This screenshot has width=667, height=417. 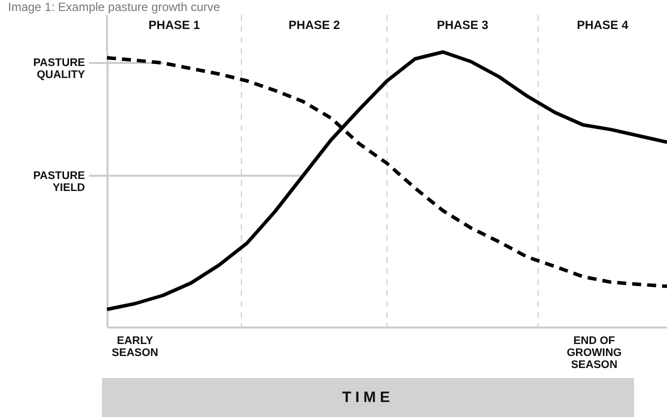 I want to click on text: PHASE 1, so click(x=174, y=25).